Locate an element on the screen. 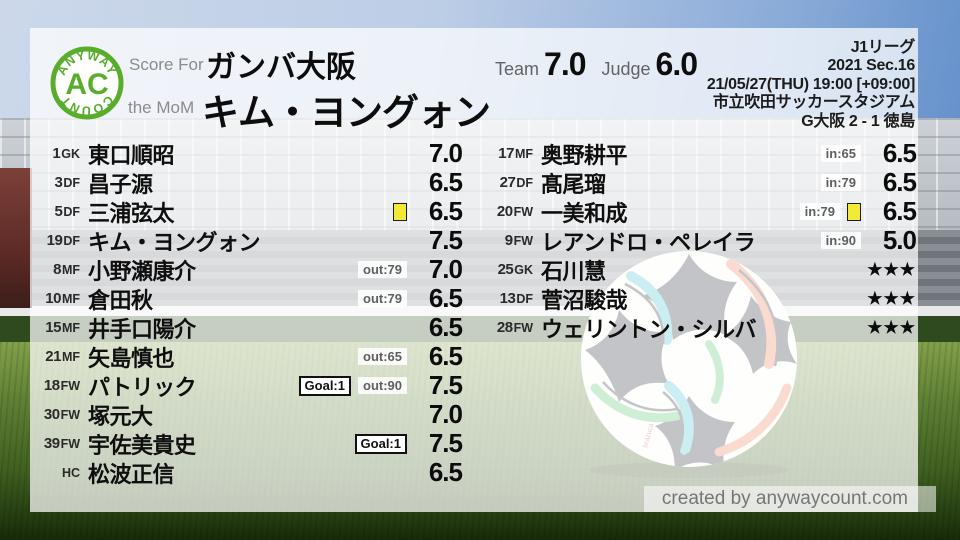 Image resolution: width=960 pixels, height=540 pixels. match-datetime: 21/05/27(THU) 19:00 [+09:00] is located at coordinates (810, 84).